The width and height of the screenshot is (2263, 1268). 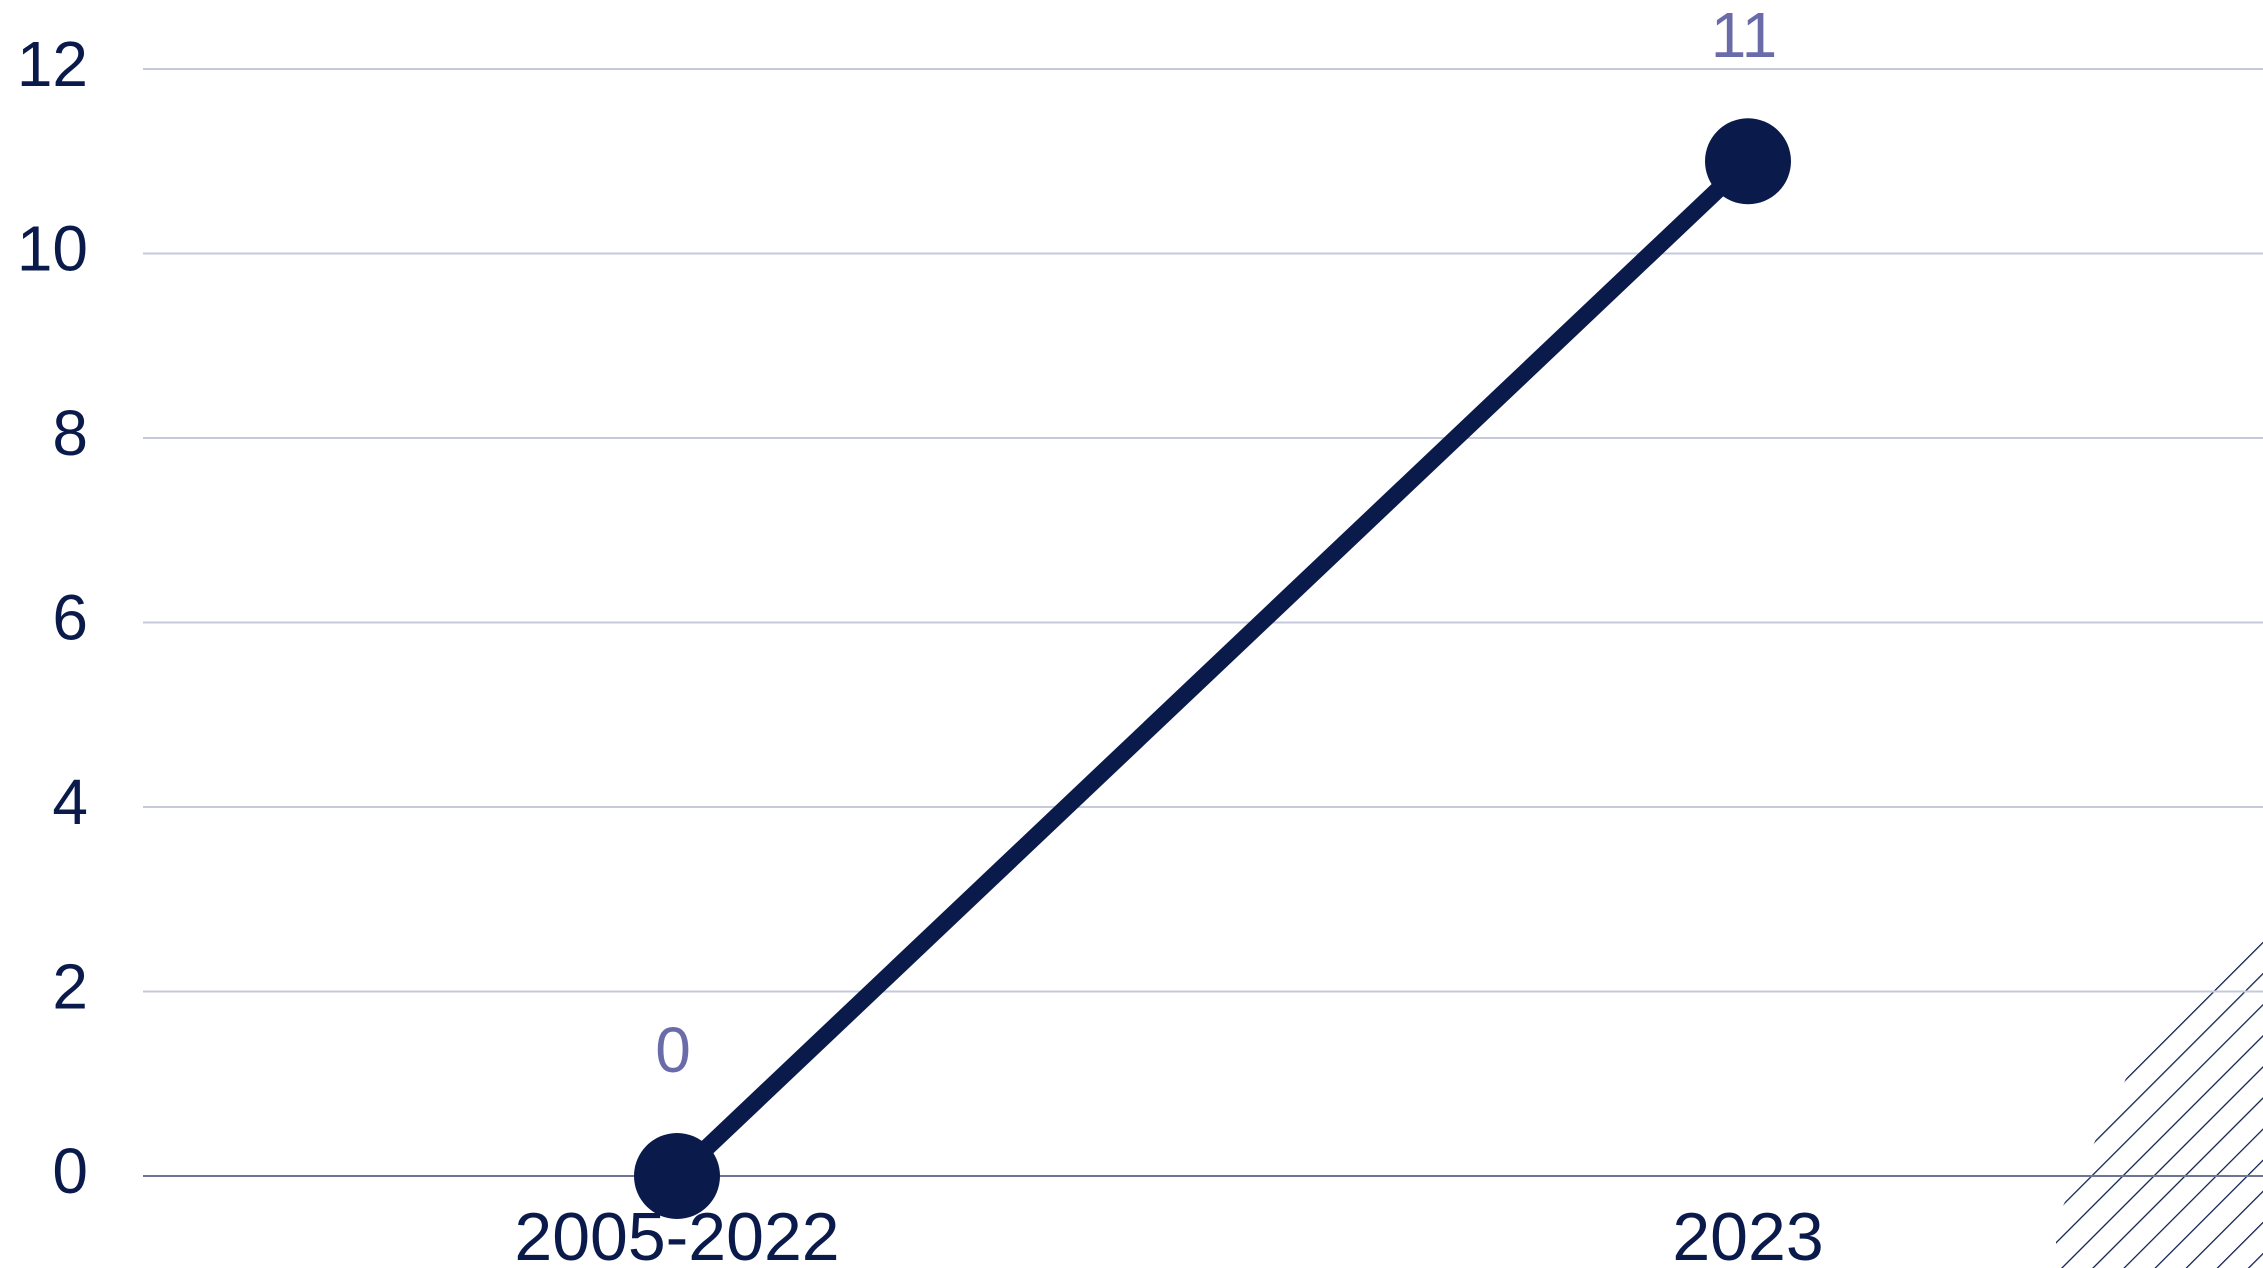 I want to click on data-label: 0, so click(x=673, y=1050).